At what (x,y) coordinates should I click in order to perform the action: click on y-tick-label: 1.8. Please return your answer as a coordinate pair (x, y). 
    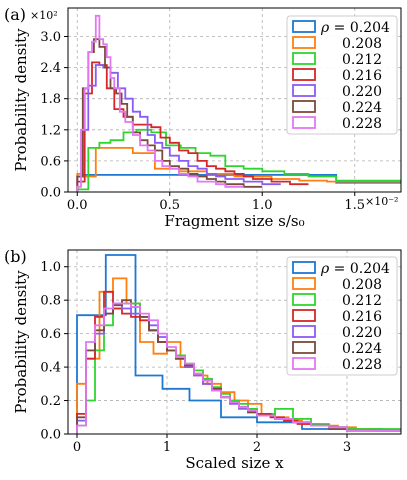
    Looking at the image, I should click on (50, 99).